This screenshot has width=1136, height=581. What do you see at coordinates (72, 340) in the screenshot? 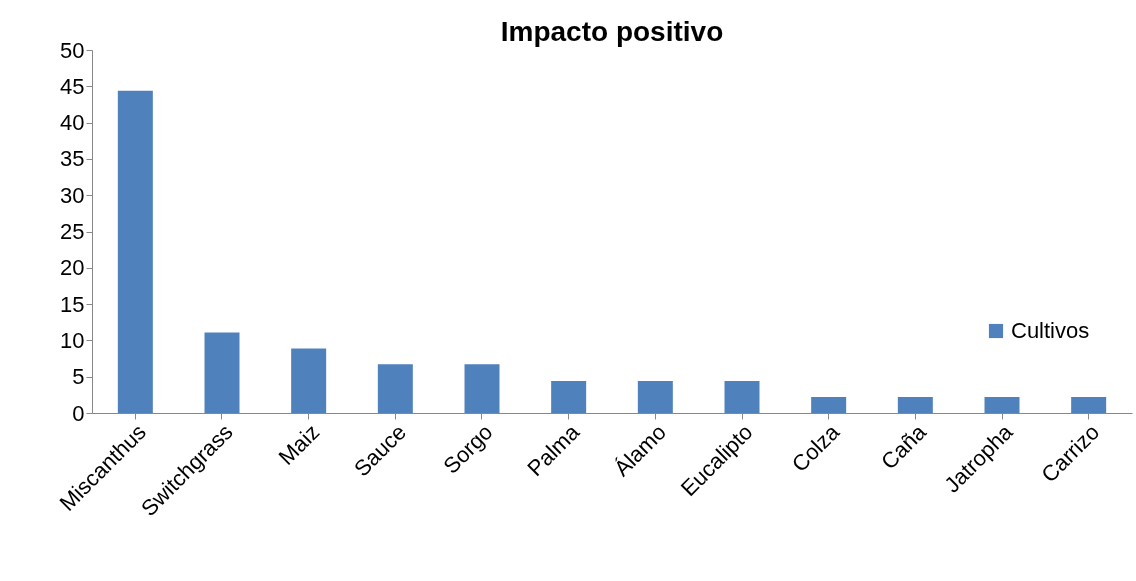
I see `y-tick-label: 10` at bounding box center [72, 340].